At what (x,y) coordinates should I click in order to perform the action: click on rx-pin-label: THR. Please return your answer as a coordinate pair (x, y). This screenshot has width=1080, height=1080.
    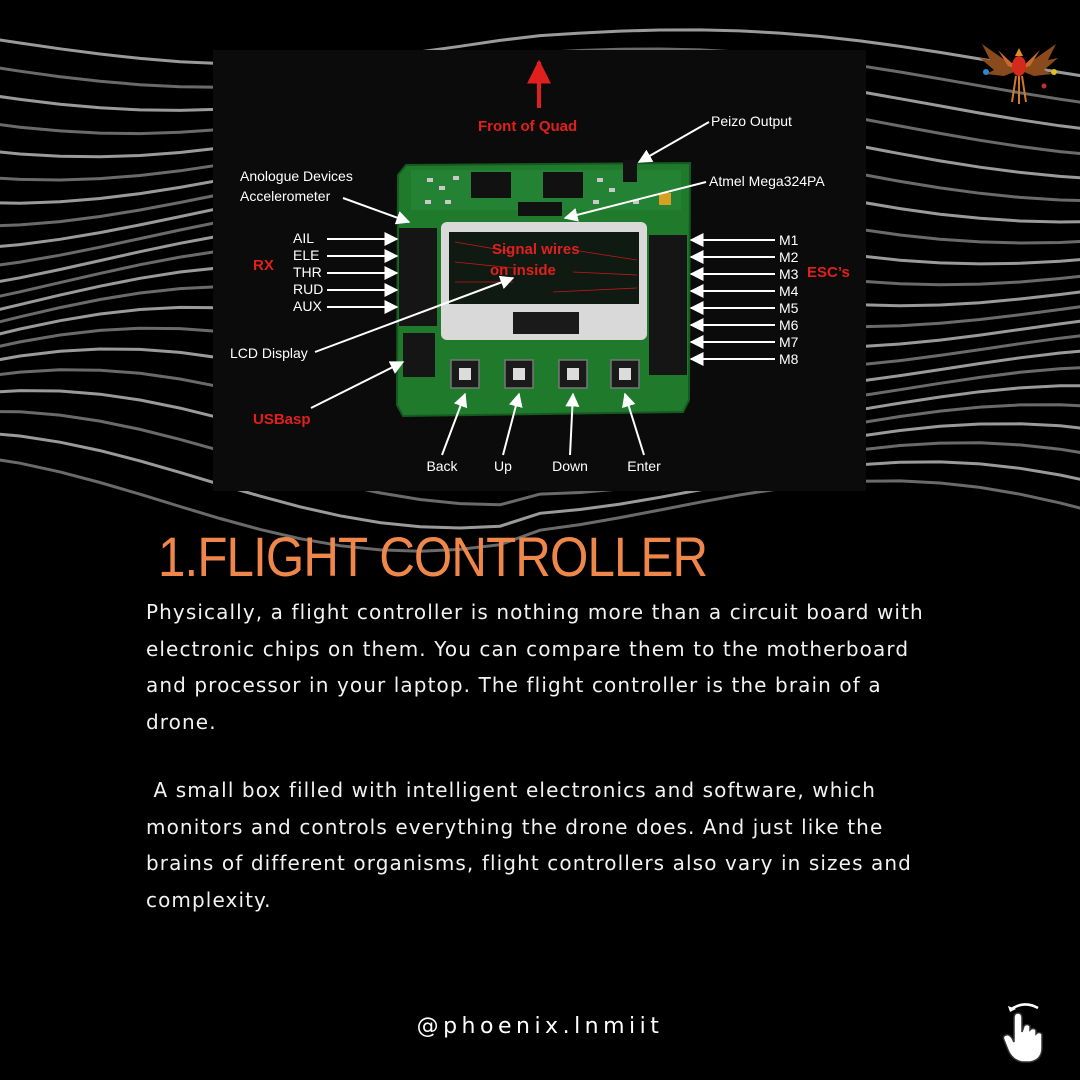
    Looking at the image, I should click on (307, 272).